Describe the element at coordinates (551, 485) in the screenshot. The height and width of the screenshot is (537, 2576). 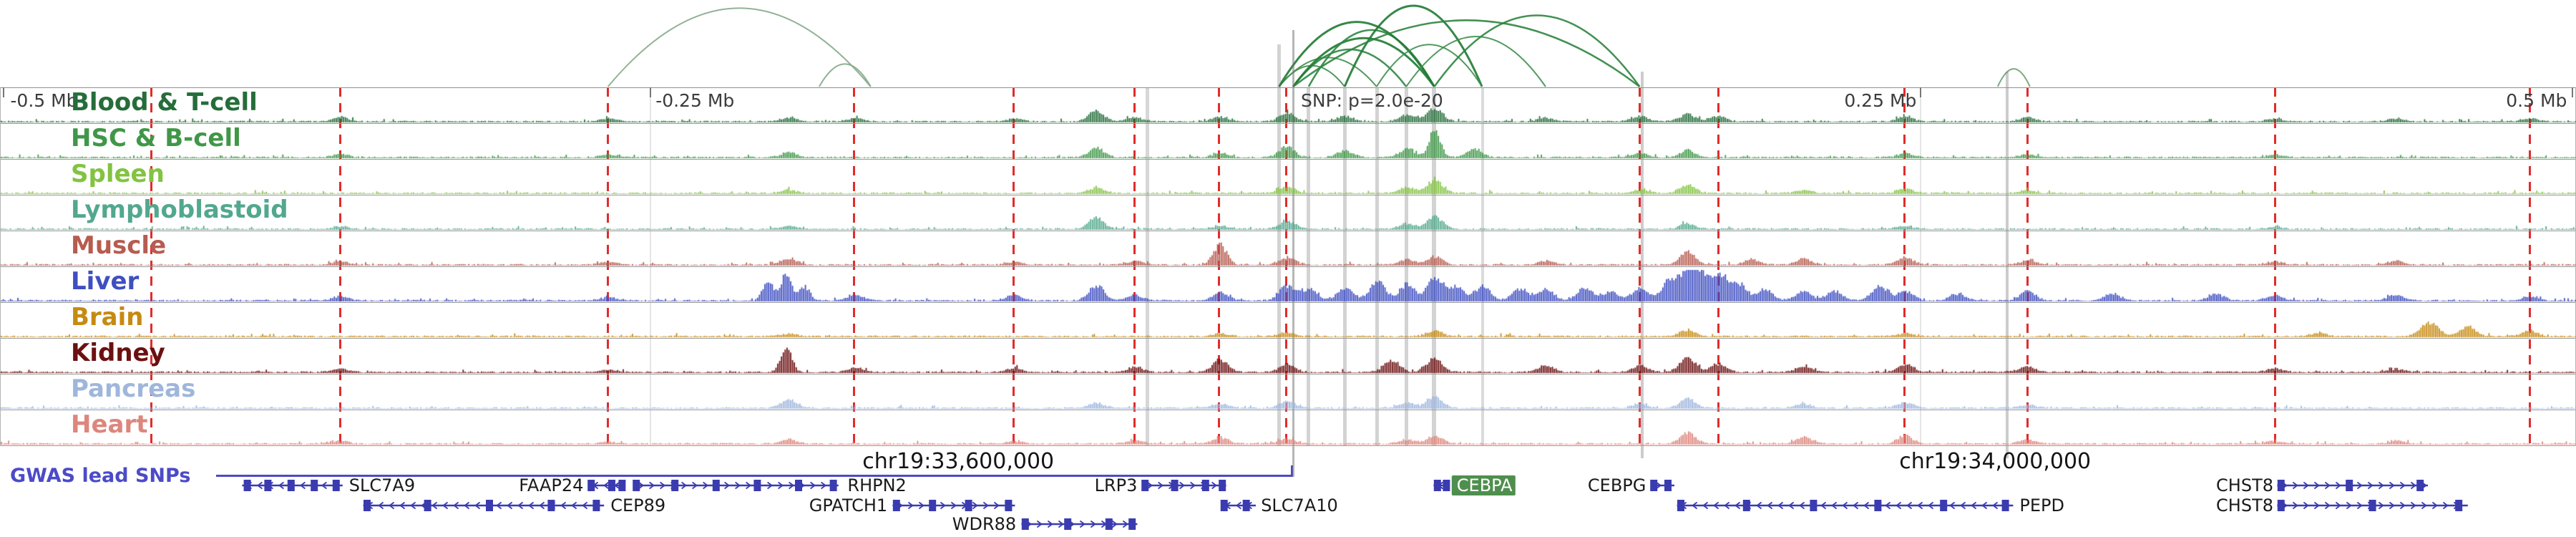
I see `svg-text: FAAP24` at that location.